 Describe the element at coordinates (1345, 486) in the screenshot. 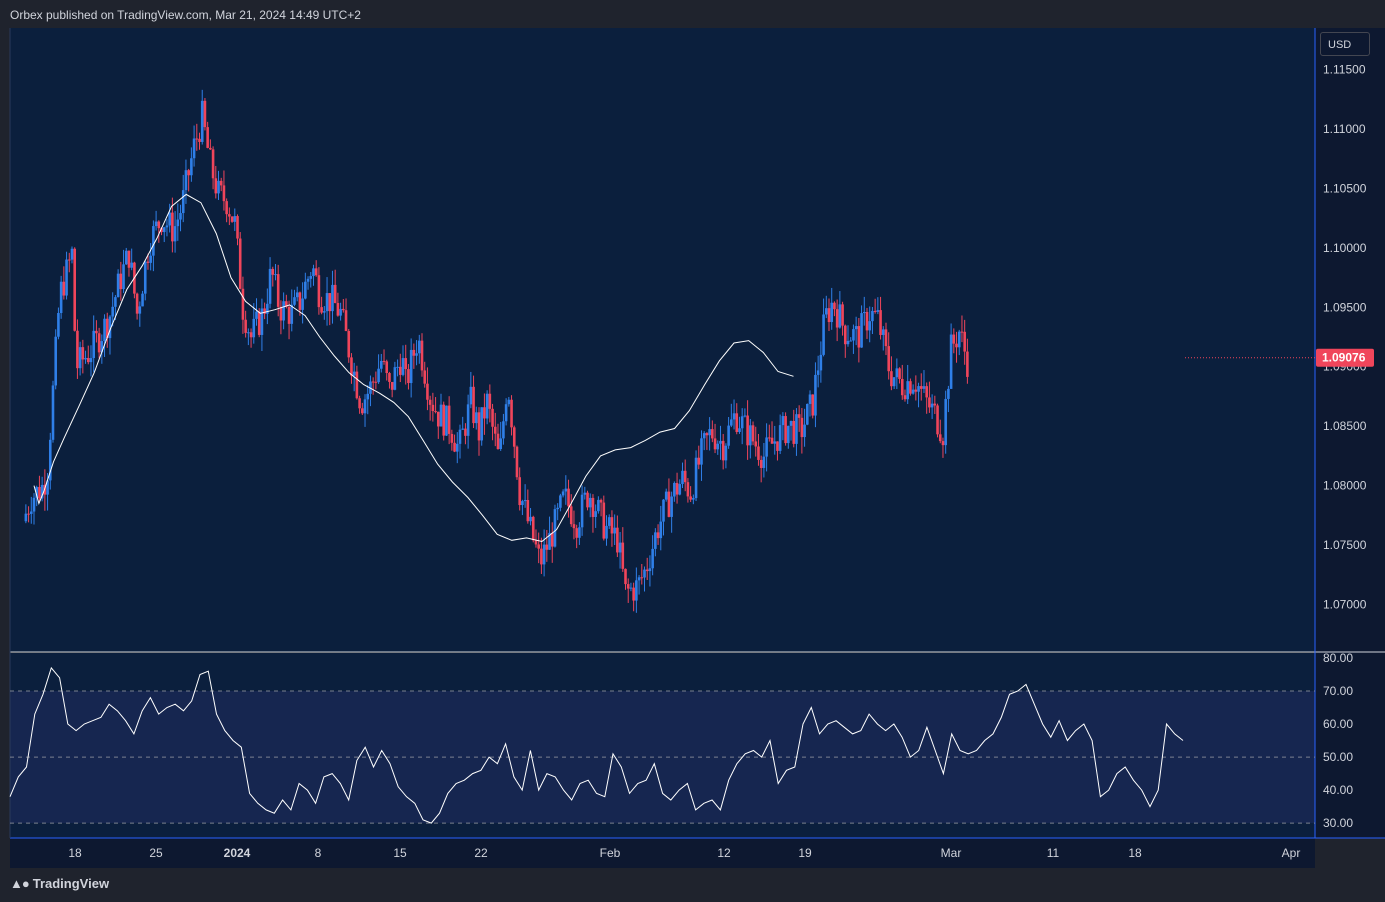

I see `price-tick-label: 1.08000` at that location.